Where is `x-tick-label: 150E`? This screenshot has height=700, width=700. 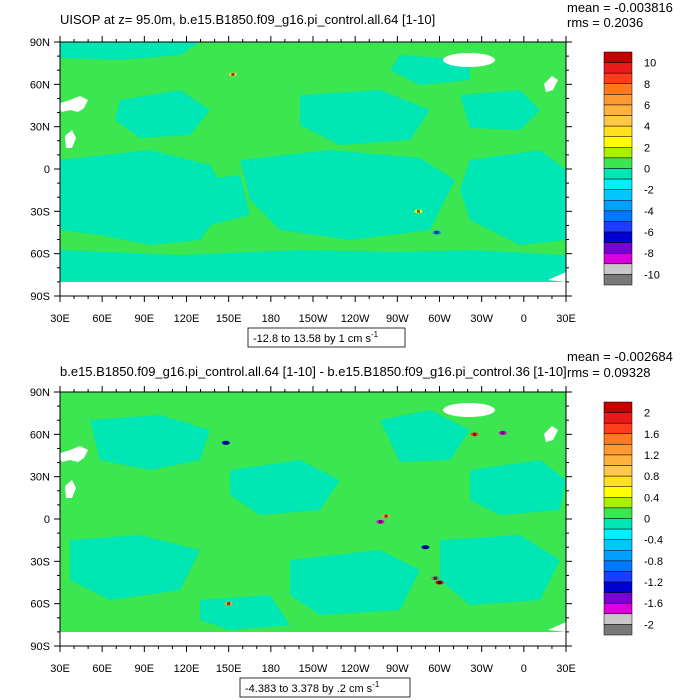 x-tick-label: 150E is located at coordinates (229, 319).